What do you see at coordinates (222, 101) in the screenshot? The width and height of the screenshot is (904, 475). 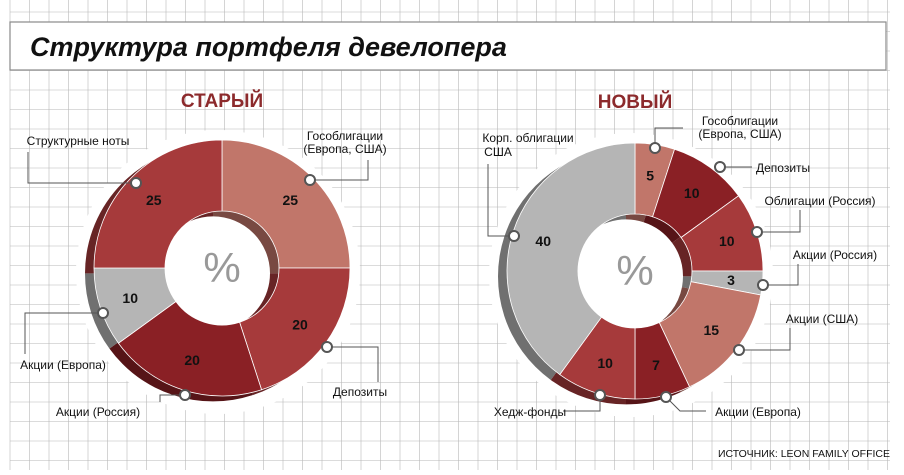 I see `chart-title-old: СТАРЫЙ` at bounding box center [222, 101].